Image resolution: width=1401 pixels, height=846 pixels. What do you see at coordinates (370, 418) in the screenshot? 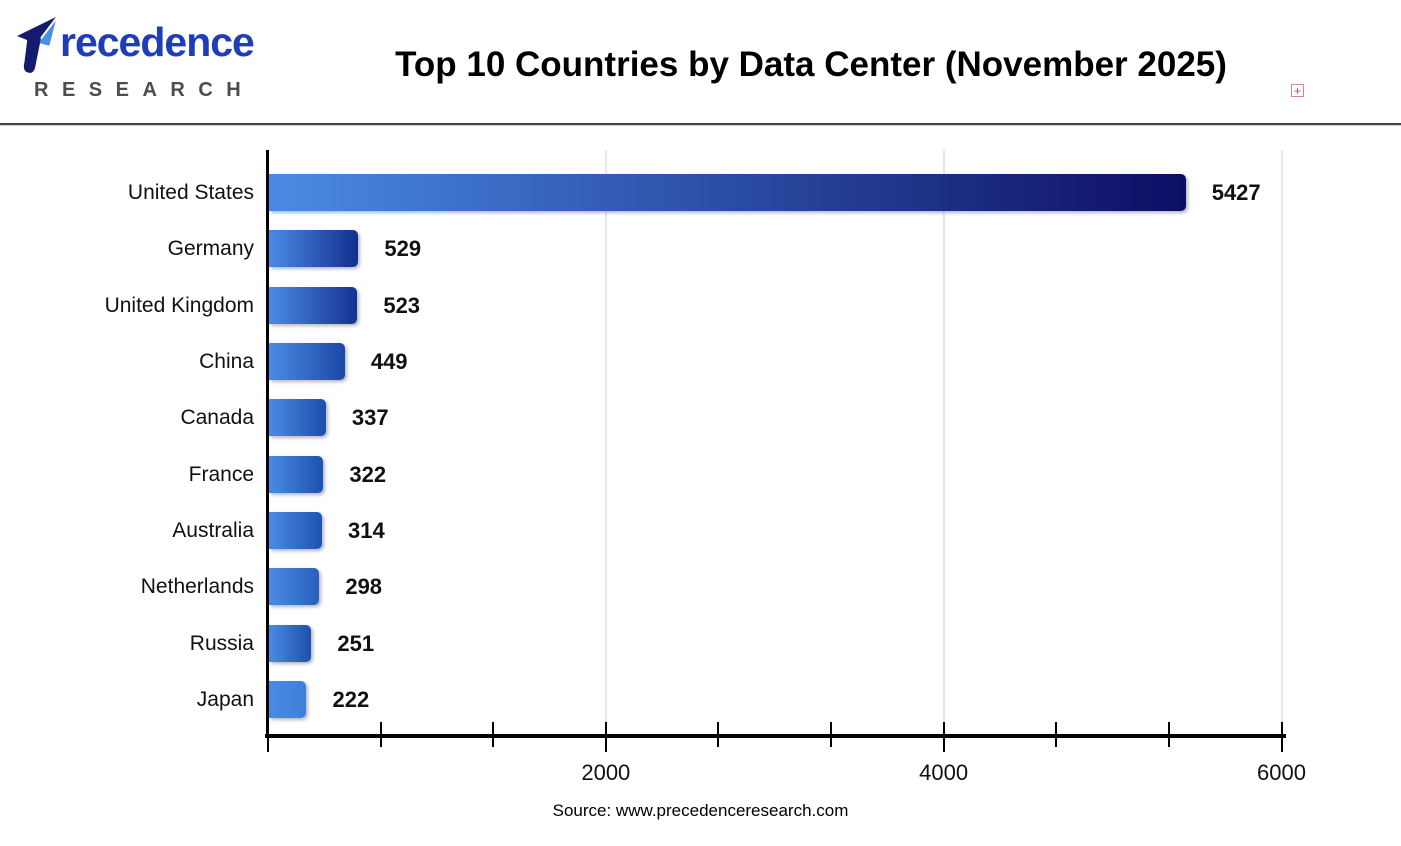
I see `value-label: 337` at bounding box center [370, 418].